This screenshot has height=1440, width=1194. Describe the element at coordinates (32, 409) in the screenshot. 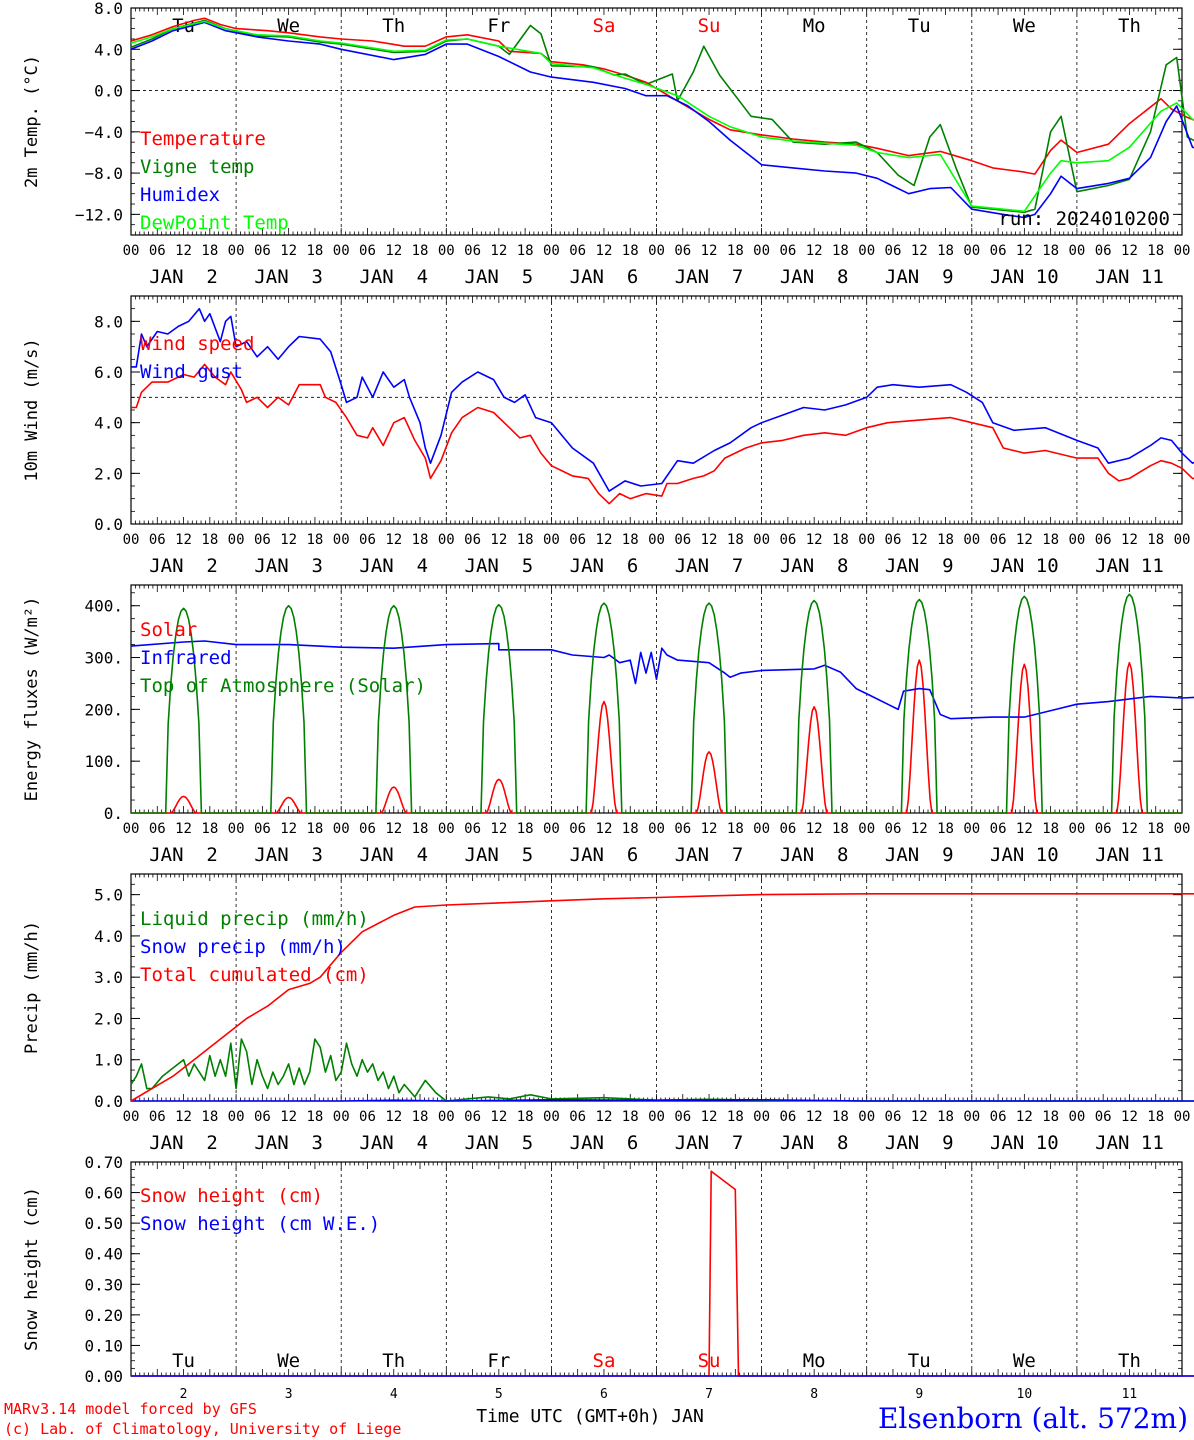

I see `y-axis-label: 10m Wind (m/s)` at that location.